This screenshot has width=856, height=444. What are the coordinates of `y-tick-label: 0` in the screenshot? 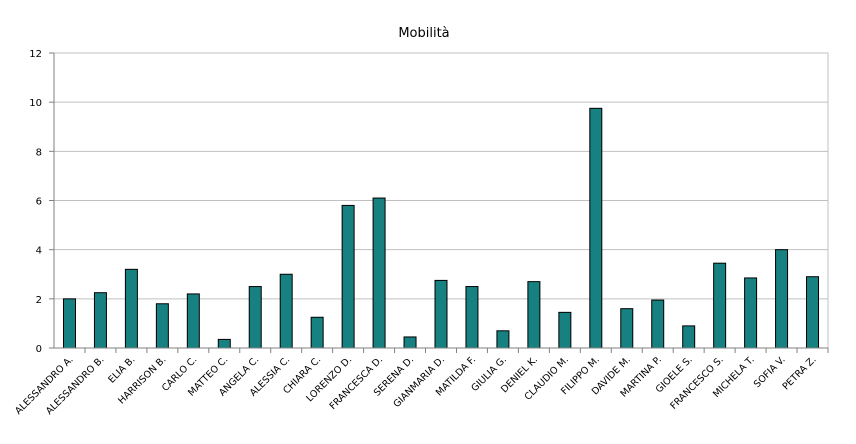 It's located at (39, 349).